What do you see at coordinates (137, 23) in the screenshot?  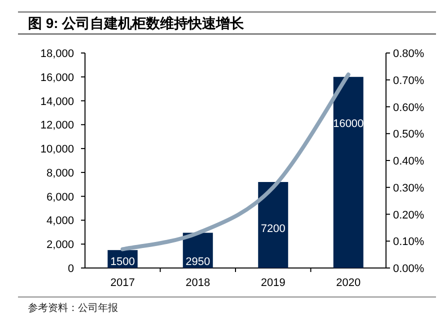 I see `chart-title: 图 9: 公司自建机柜数维持快速增长` at bounding box center [137, 23].